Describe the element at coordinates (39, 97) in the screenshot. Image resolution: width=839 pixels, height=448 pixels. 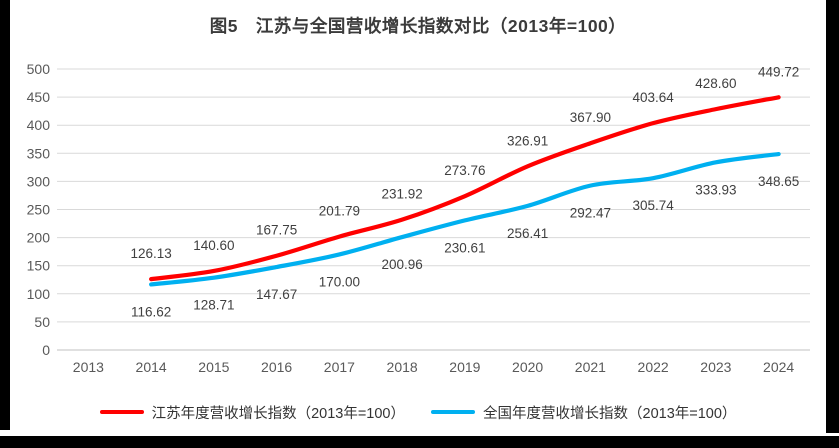
I see `y-tick-label: 450` at that location.